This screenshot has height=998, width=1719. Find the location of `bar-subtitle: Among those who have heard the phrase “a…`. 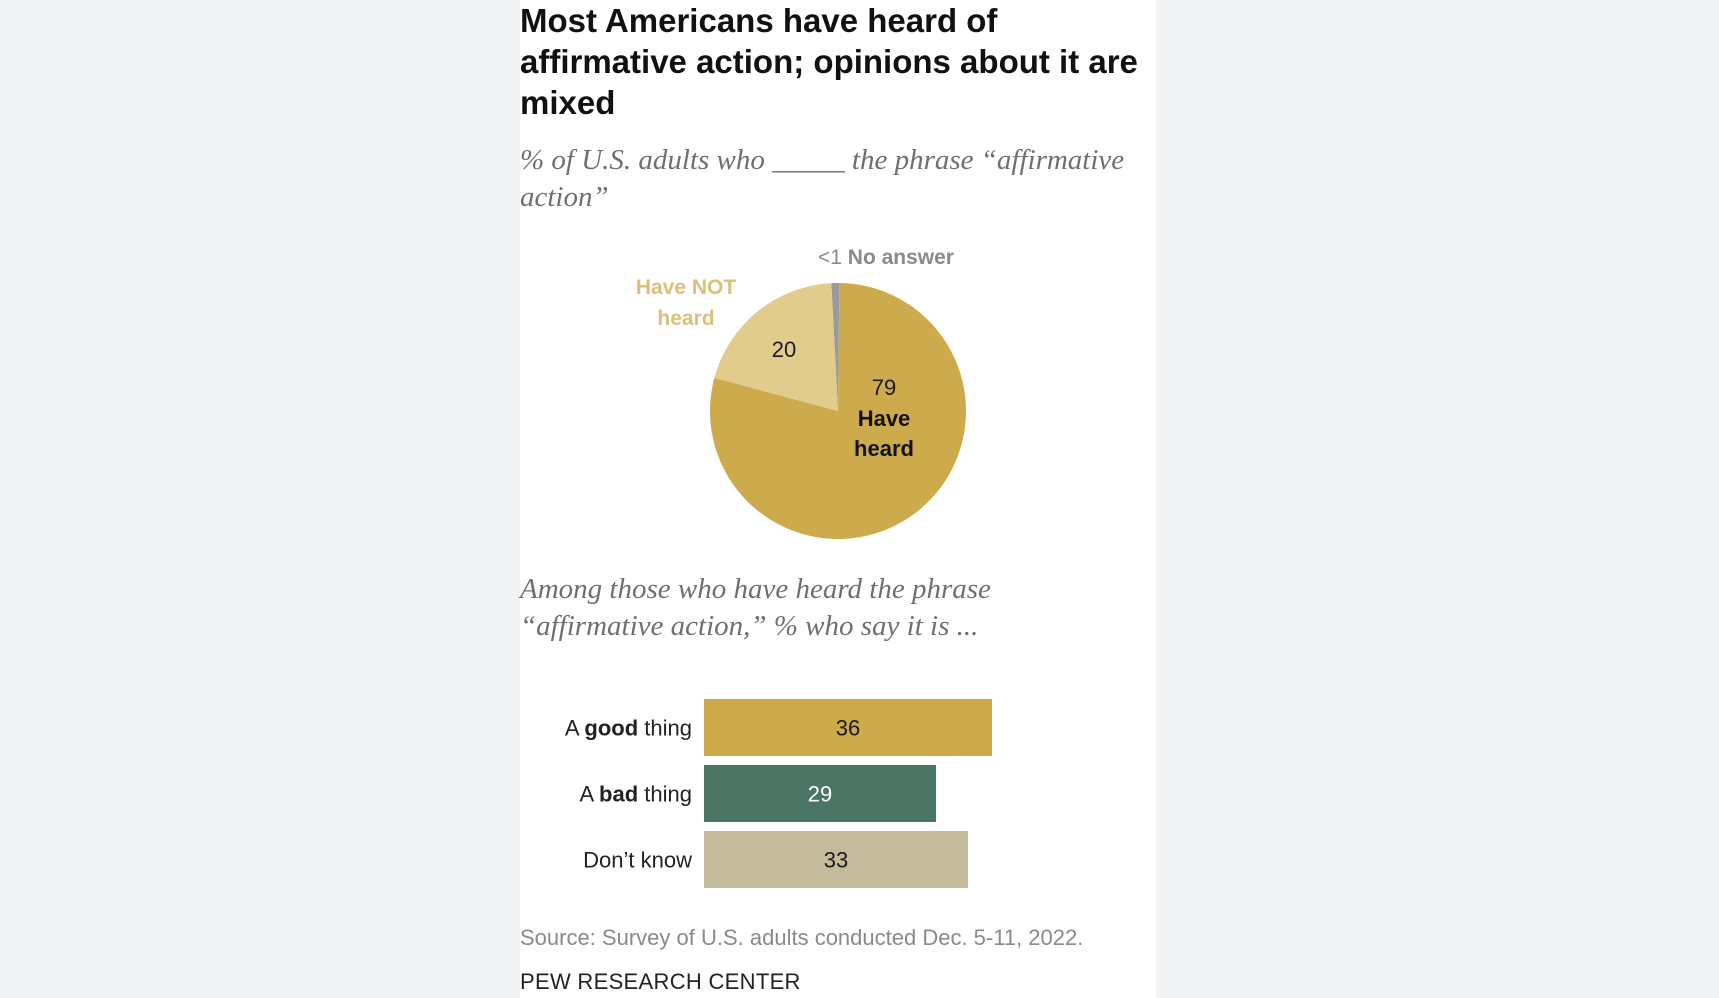

bar-subtitle: Among those who have heard the phrase “a… is located at coordinates (755, 607).